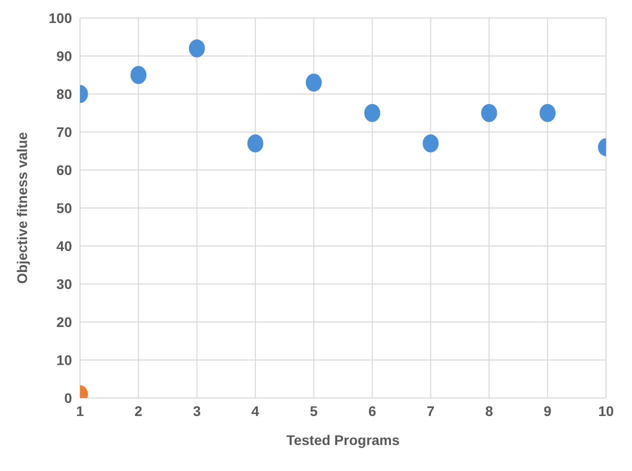 The image size is (632, 471). I want to click on x-tick-label: 7, so click(430, 410).